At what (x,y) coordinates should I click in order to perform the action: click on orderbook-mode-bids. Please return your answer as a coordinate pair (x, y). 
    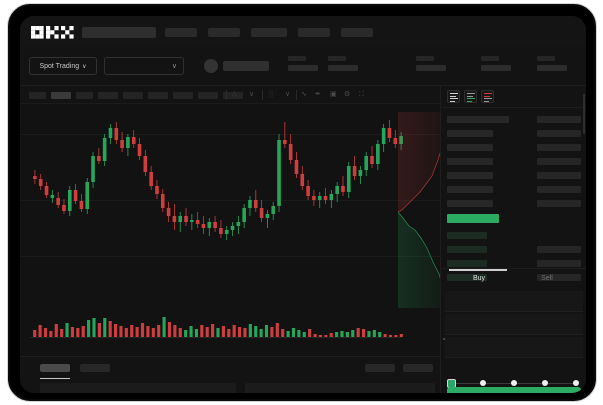
    Looking at the image, I should click on (470, 96).